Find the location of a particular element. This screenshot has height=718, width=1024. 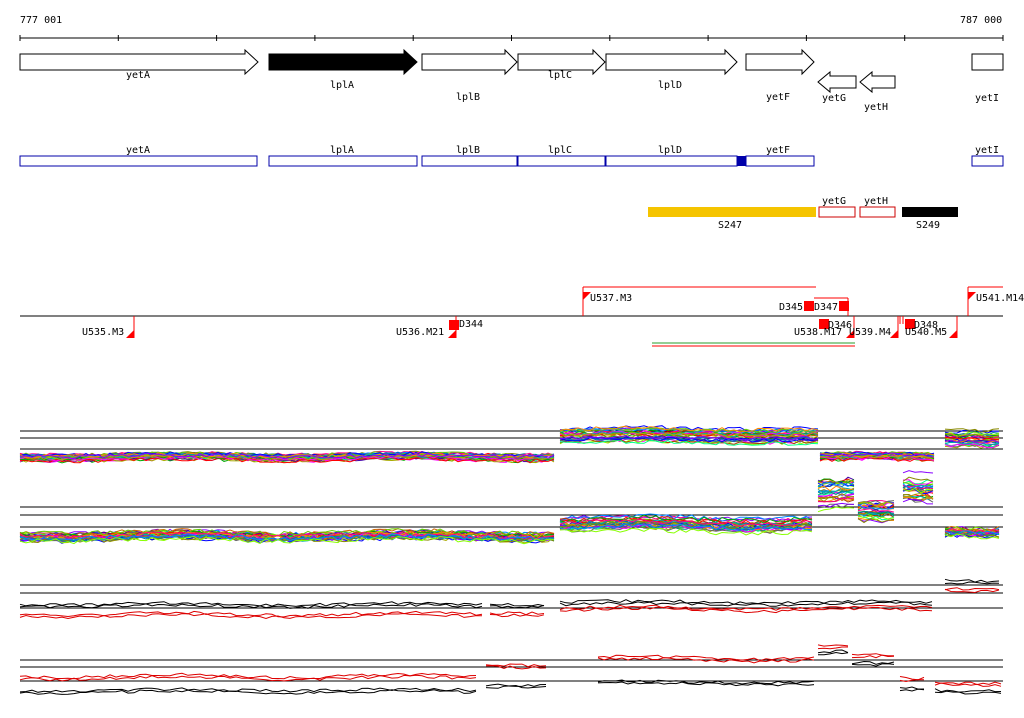

feature-U541-M14: U541.M14 is located at coordinates (995, 301).